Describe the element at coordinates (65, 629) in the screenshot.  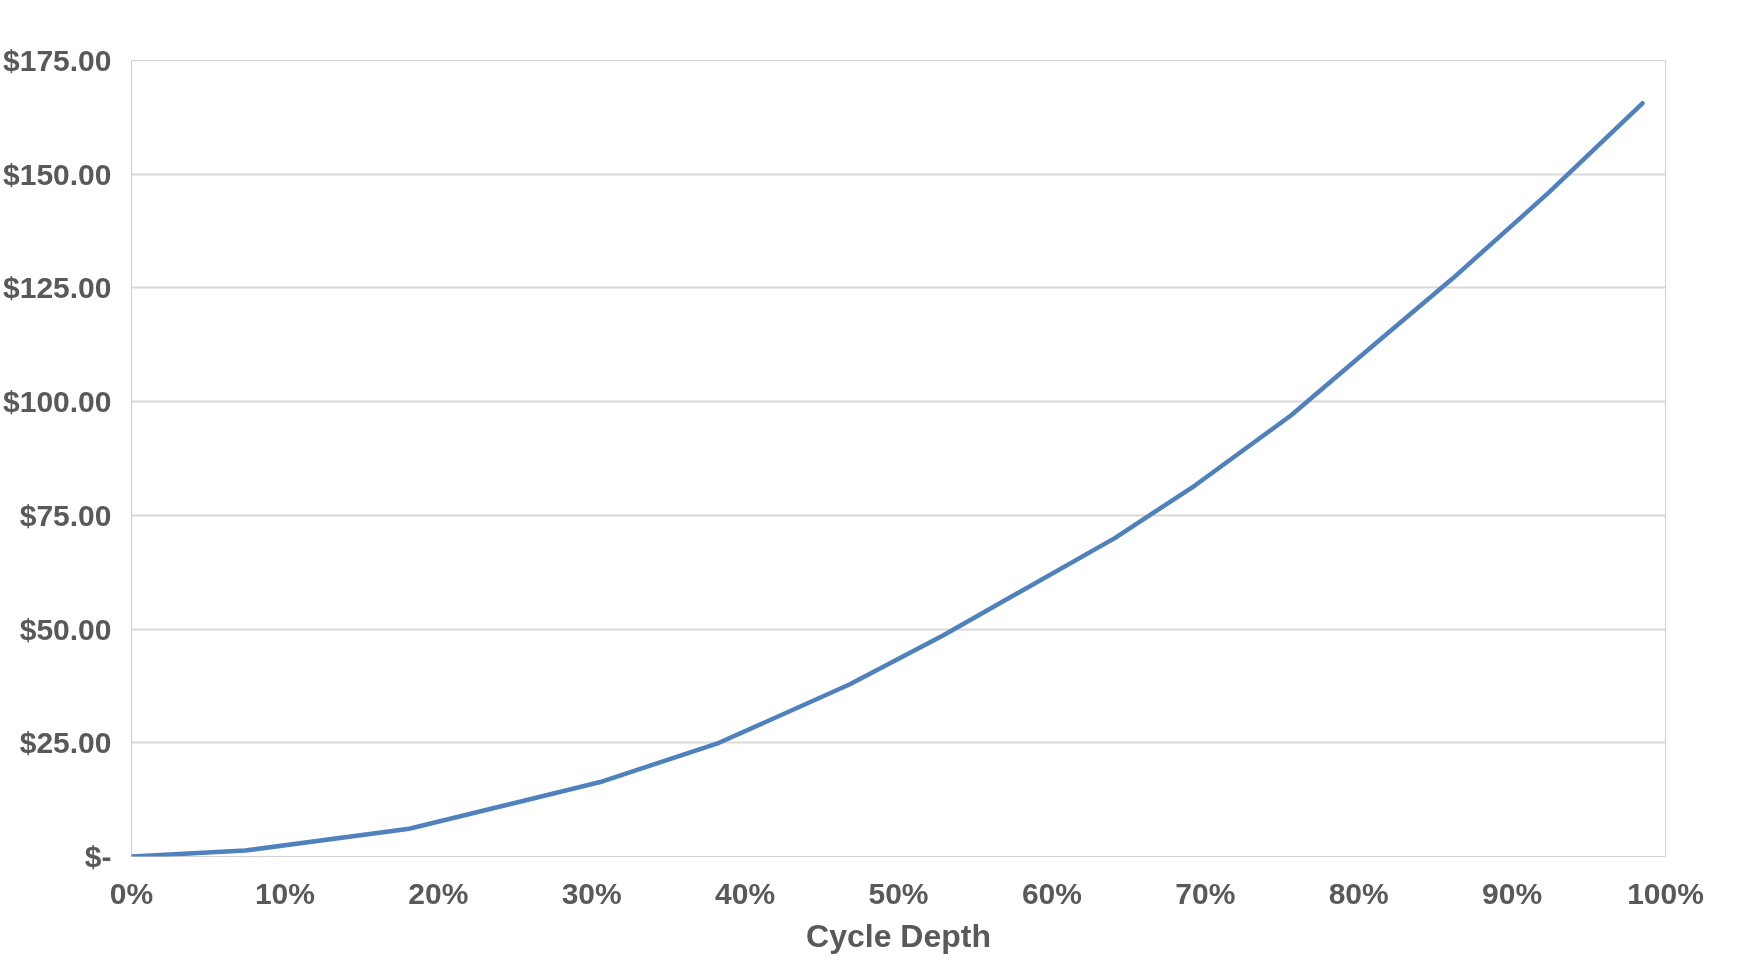
I see `y-tick-label: $50.00` at that location.